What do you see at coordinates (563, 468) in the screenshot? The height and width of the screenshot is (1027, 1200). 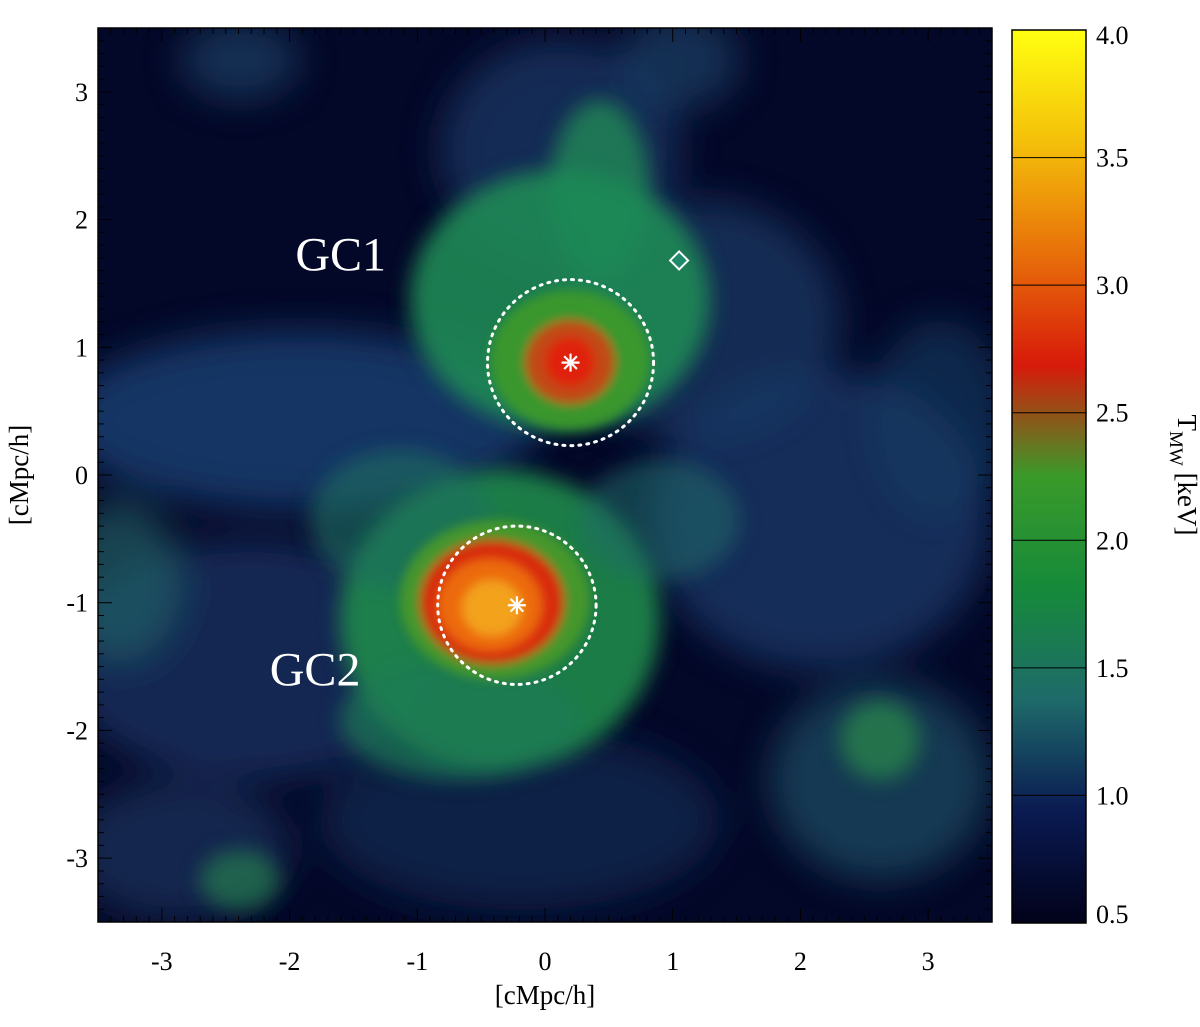 I see `overlay-layer` at bounding box center [563, 468].